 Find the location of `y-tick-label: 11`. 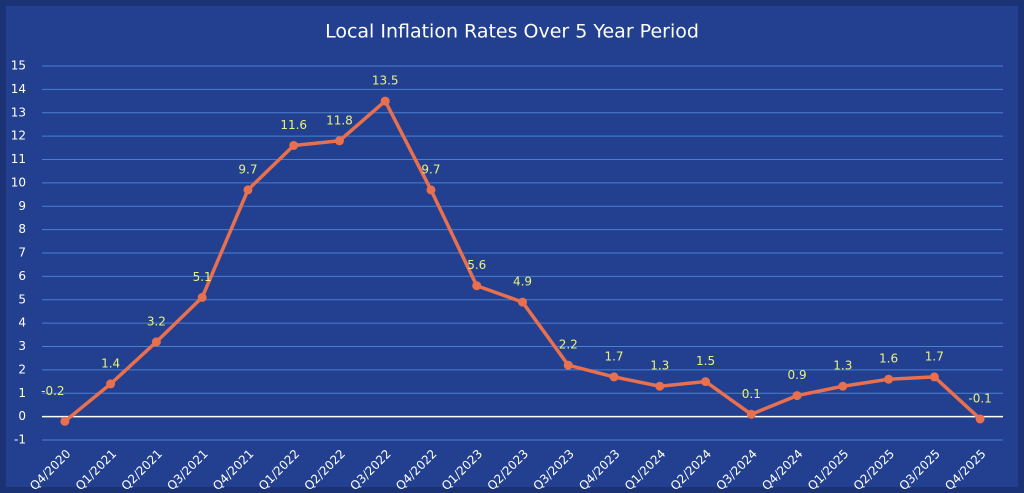

y-tick-label: 11 is located at coordinates (18, 159).